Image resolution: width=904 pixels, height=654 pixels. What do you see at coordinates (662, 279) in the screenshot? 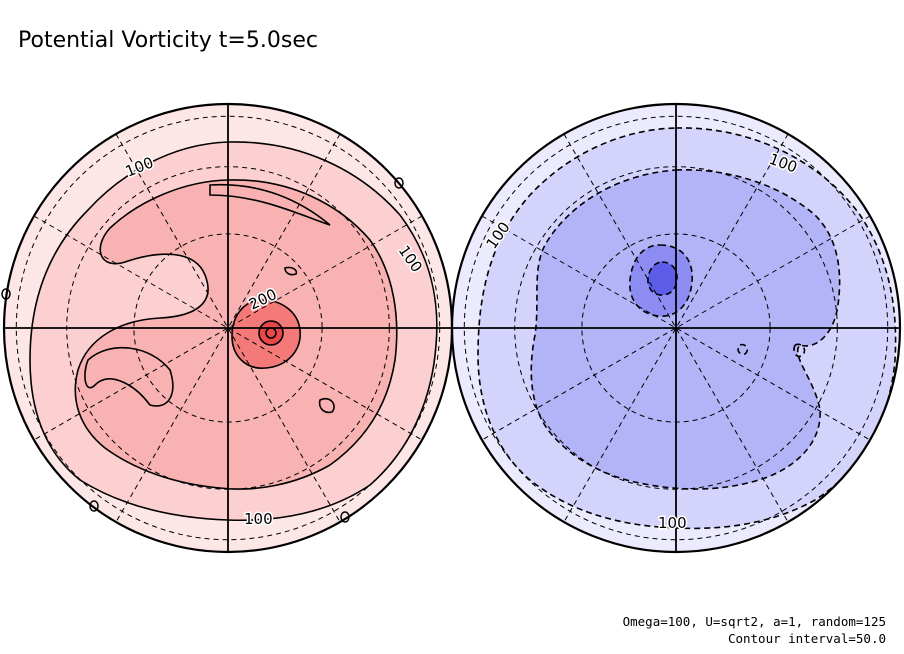
I see `pv-level-fill` at bounding box center [662, 279].